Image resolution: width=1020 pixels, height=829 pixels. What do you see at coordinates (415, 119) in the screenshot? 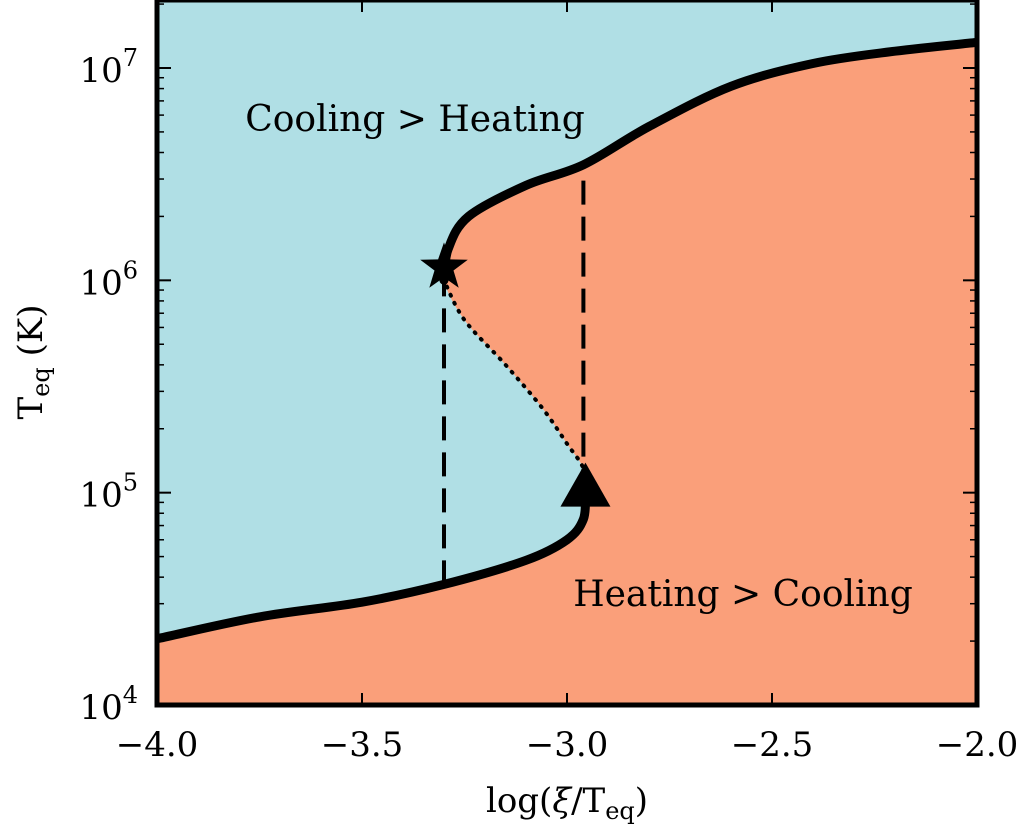
I see `region-label-cooling: Cooling > Heating` at bounding box center [415, 119].